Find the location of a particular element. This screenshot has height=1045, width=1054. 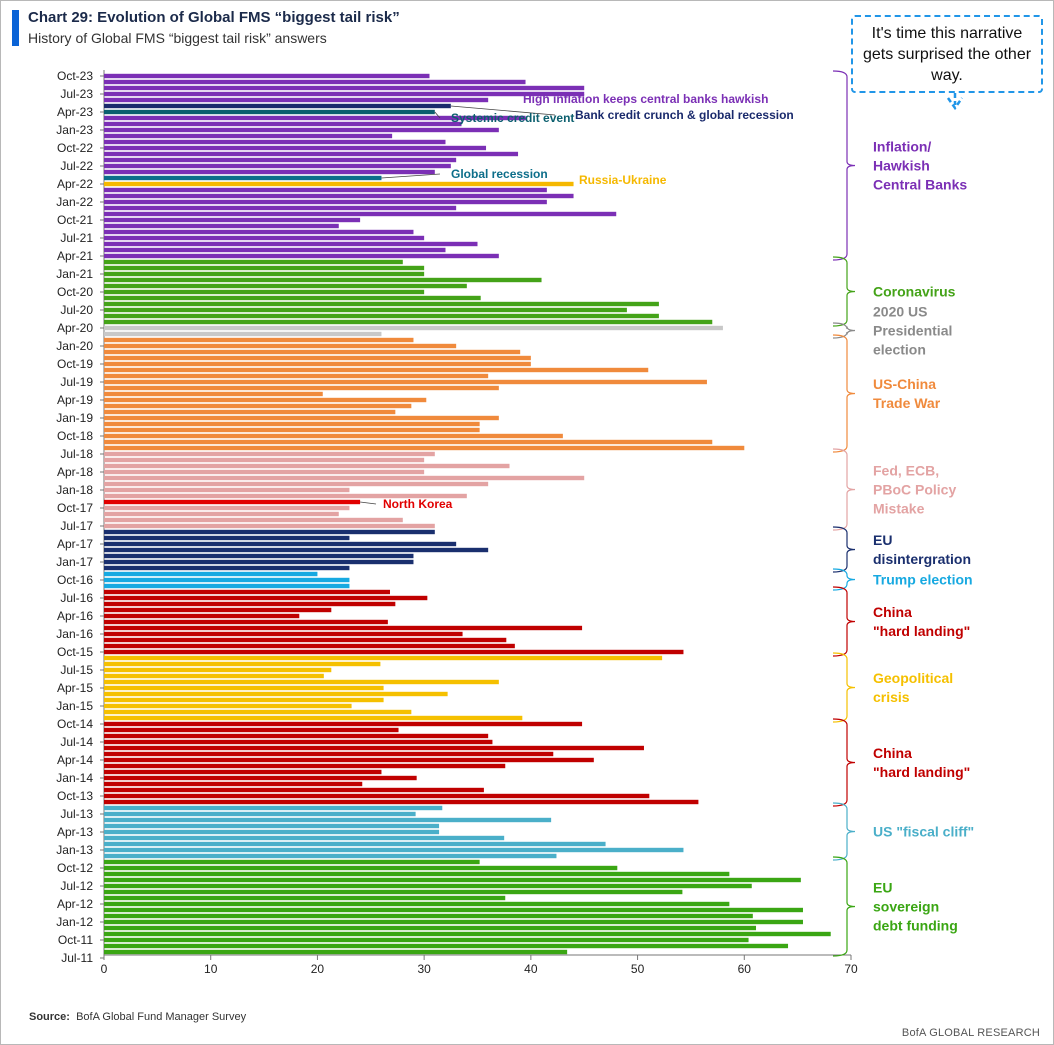

source-text: BofA Global Fund Manager Survey is located at coordinates (161, 1017).